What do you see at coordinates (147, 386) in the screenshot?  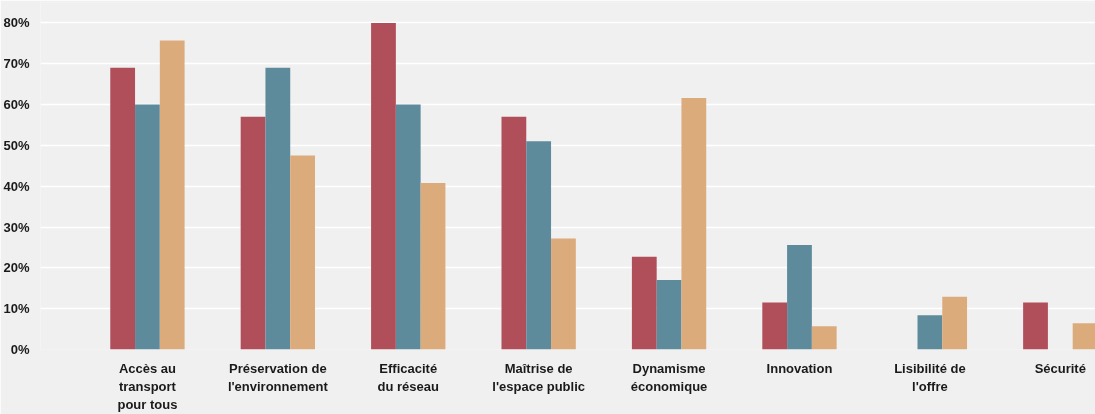 I see `x-tick-label: Accès au transport pour tous` at bounding box center [147, 386].